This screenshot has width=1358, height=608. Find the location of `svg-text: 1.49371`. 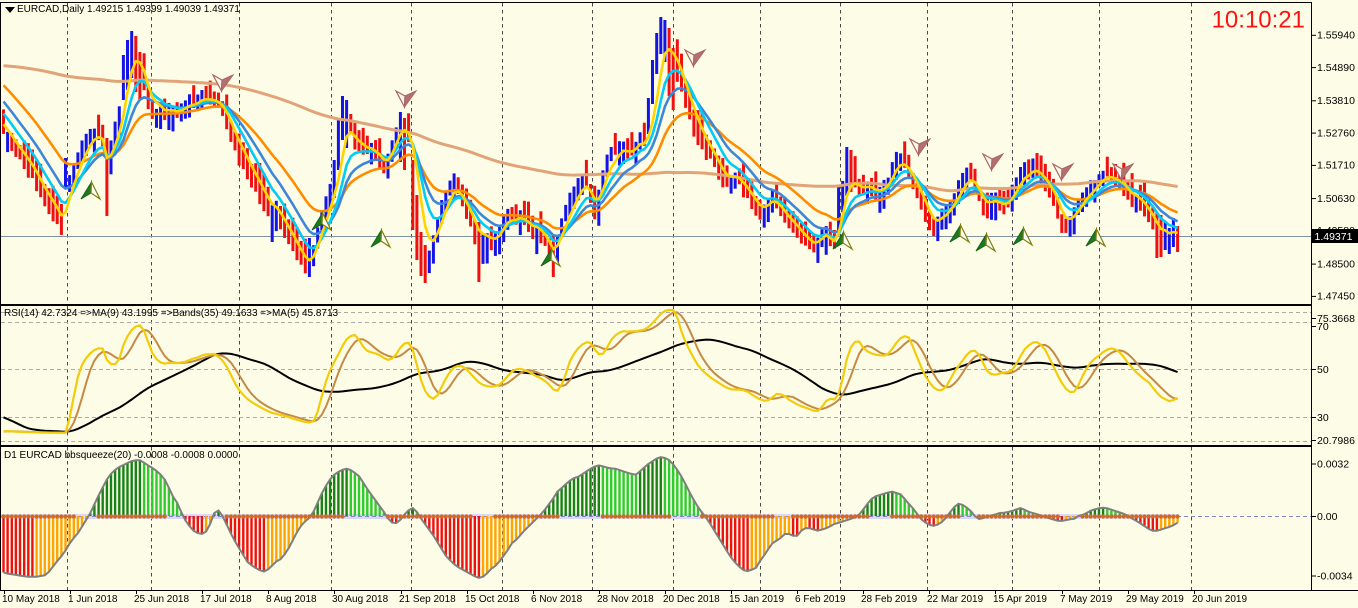

svg-text: 1.49371 is located at coordinates (1334, 237).